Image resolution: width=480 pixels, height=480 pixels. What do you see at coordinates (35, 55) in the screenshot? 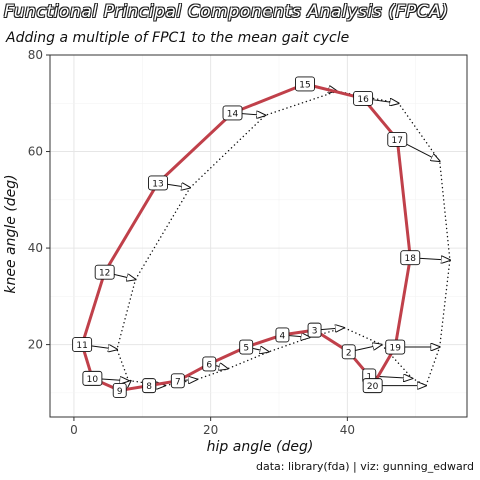
I see `y-tick-label: 80` at bounding box center [35, 55].